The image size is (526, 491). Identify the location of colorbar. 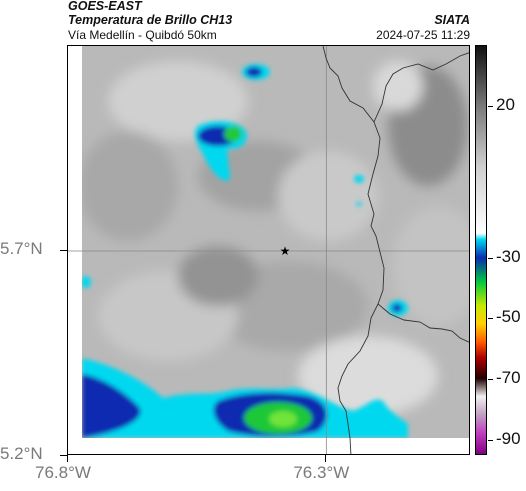
(481, 250).